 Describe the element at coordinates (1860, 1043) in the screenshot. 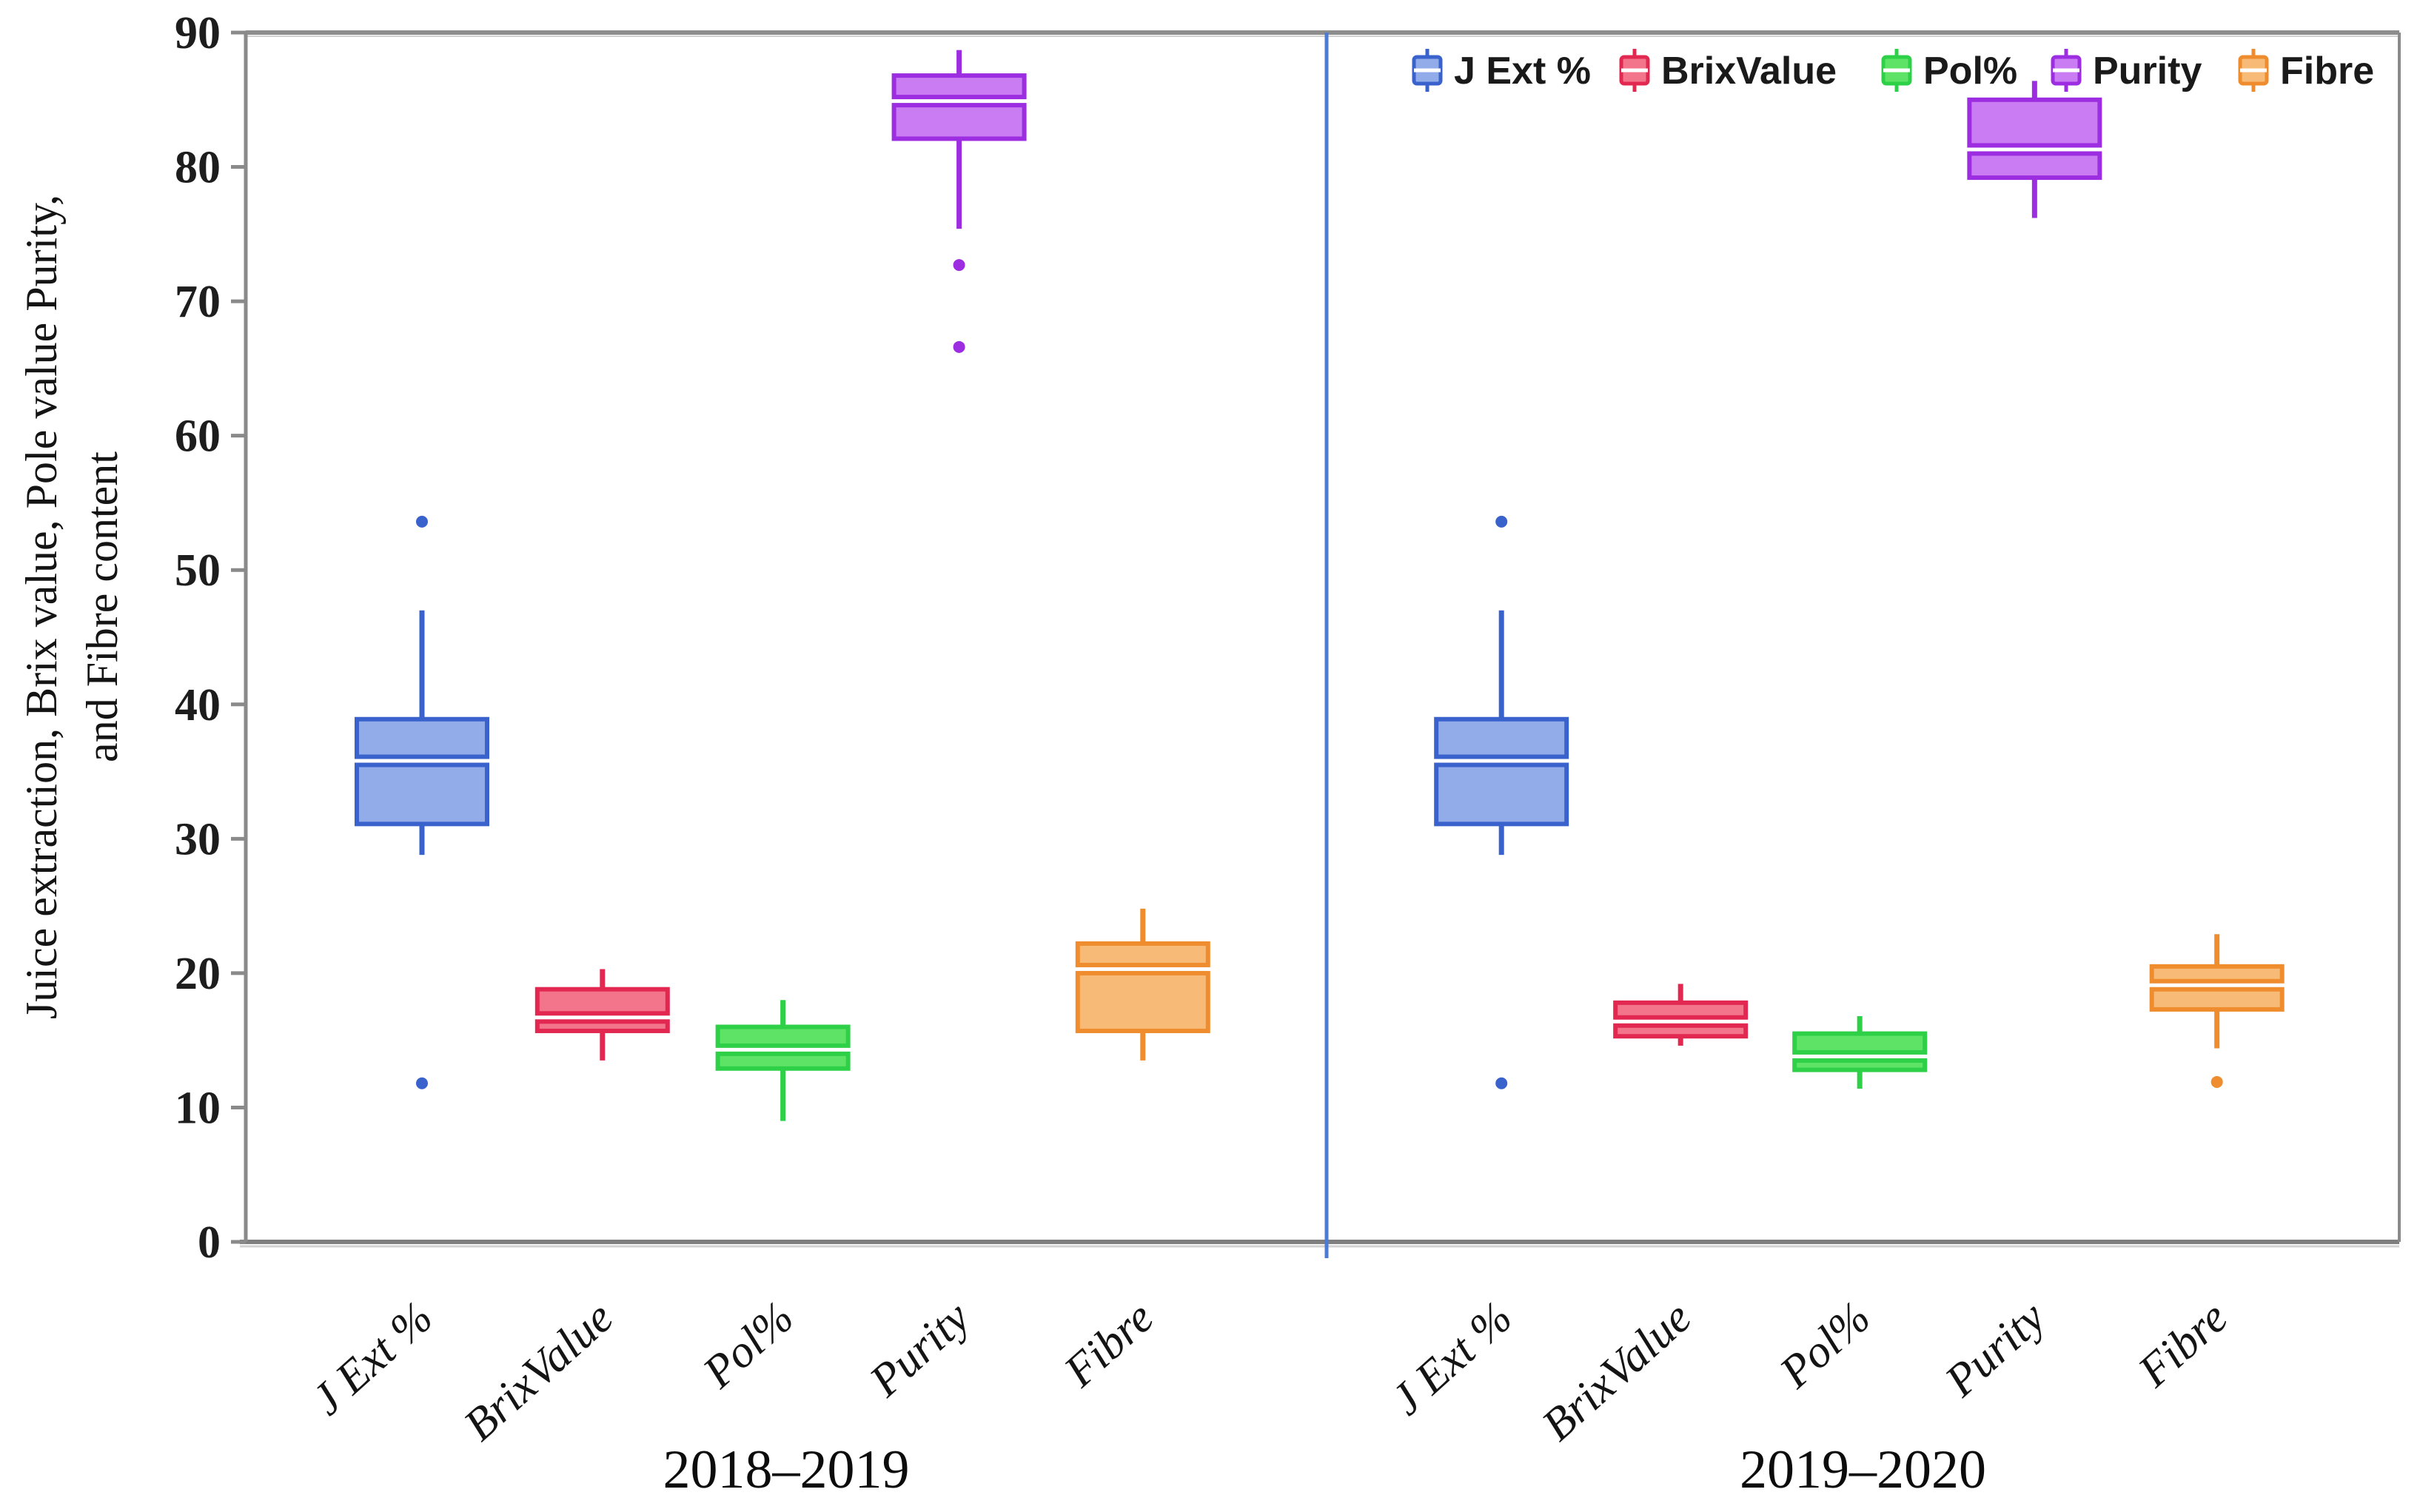

I see `box-upper-r2` at that location.